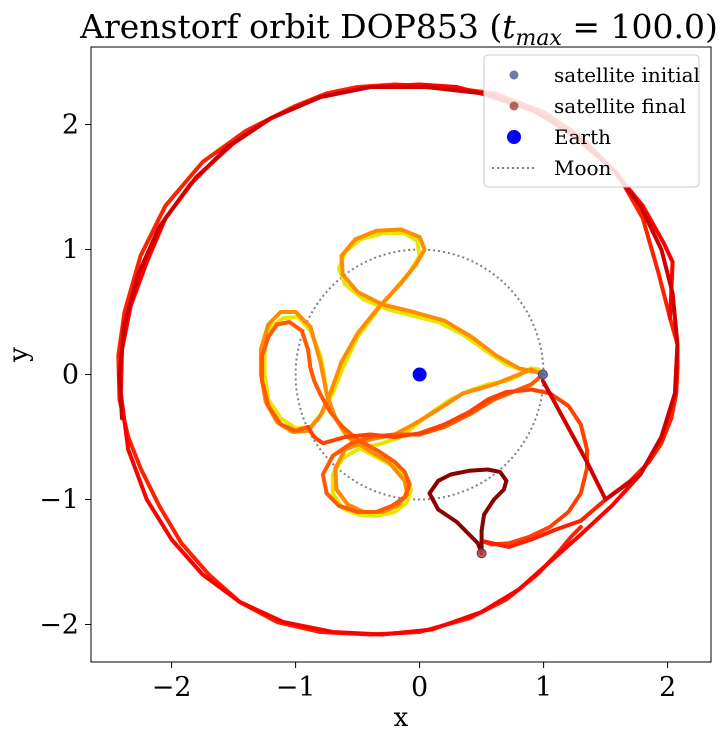 This screenshot has width=719, height=741. I want to click on legend-box, so click(591, 121).